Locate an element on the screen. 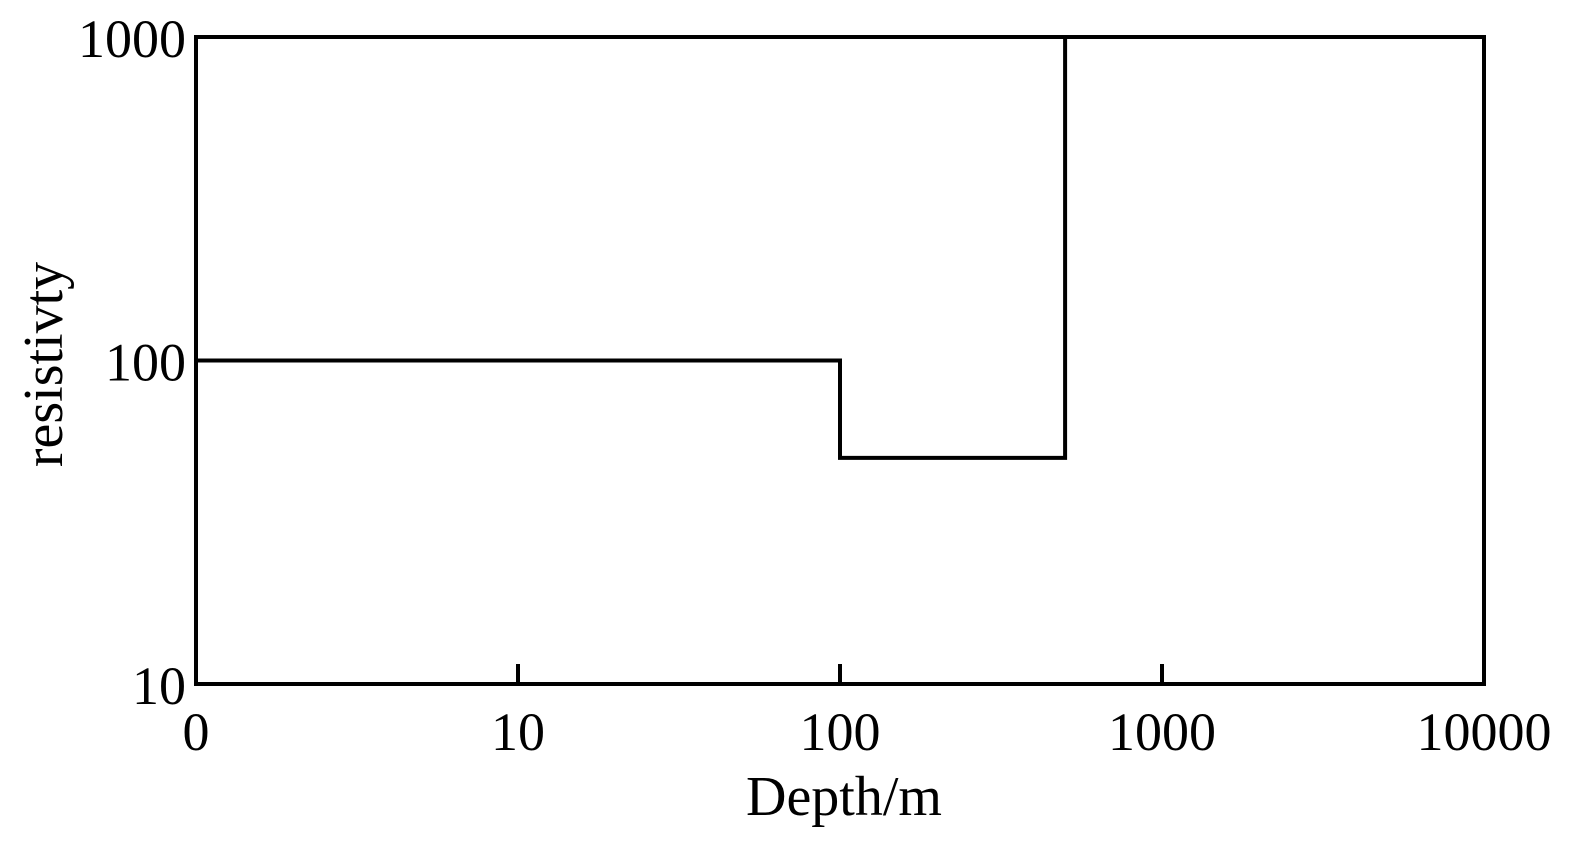 The width and height of the screenshot is (1582, 843). x-tick-labels: 0 10 100 1000 10000 is located at coordinates (867, 732).